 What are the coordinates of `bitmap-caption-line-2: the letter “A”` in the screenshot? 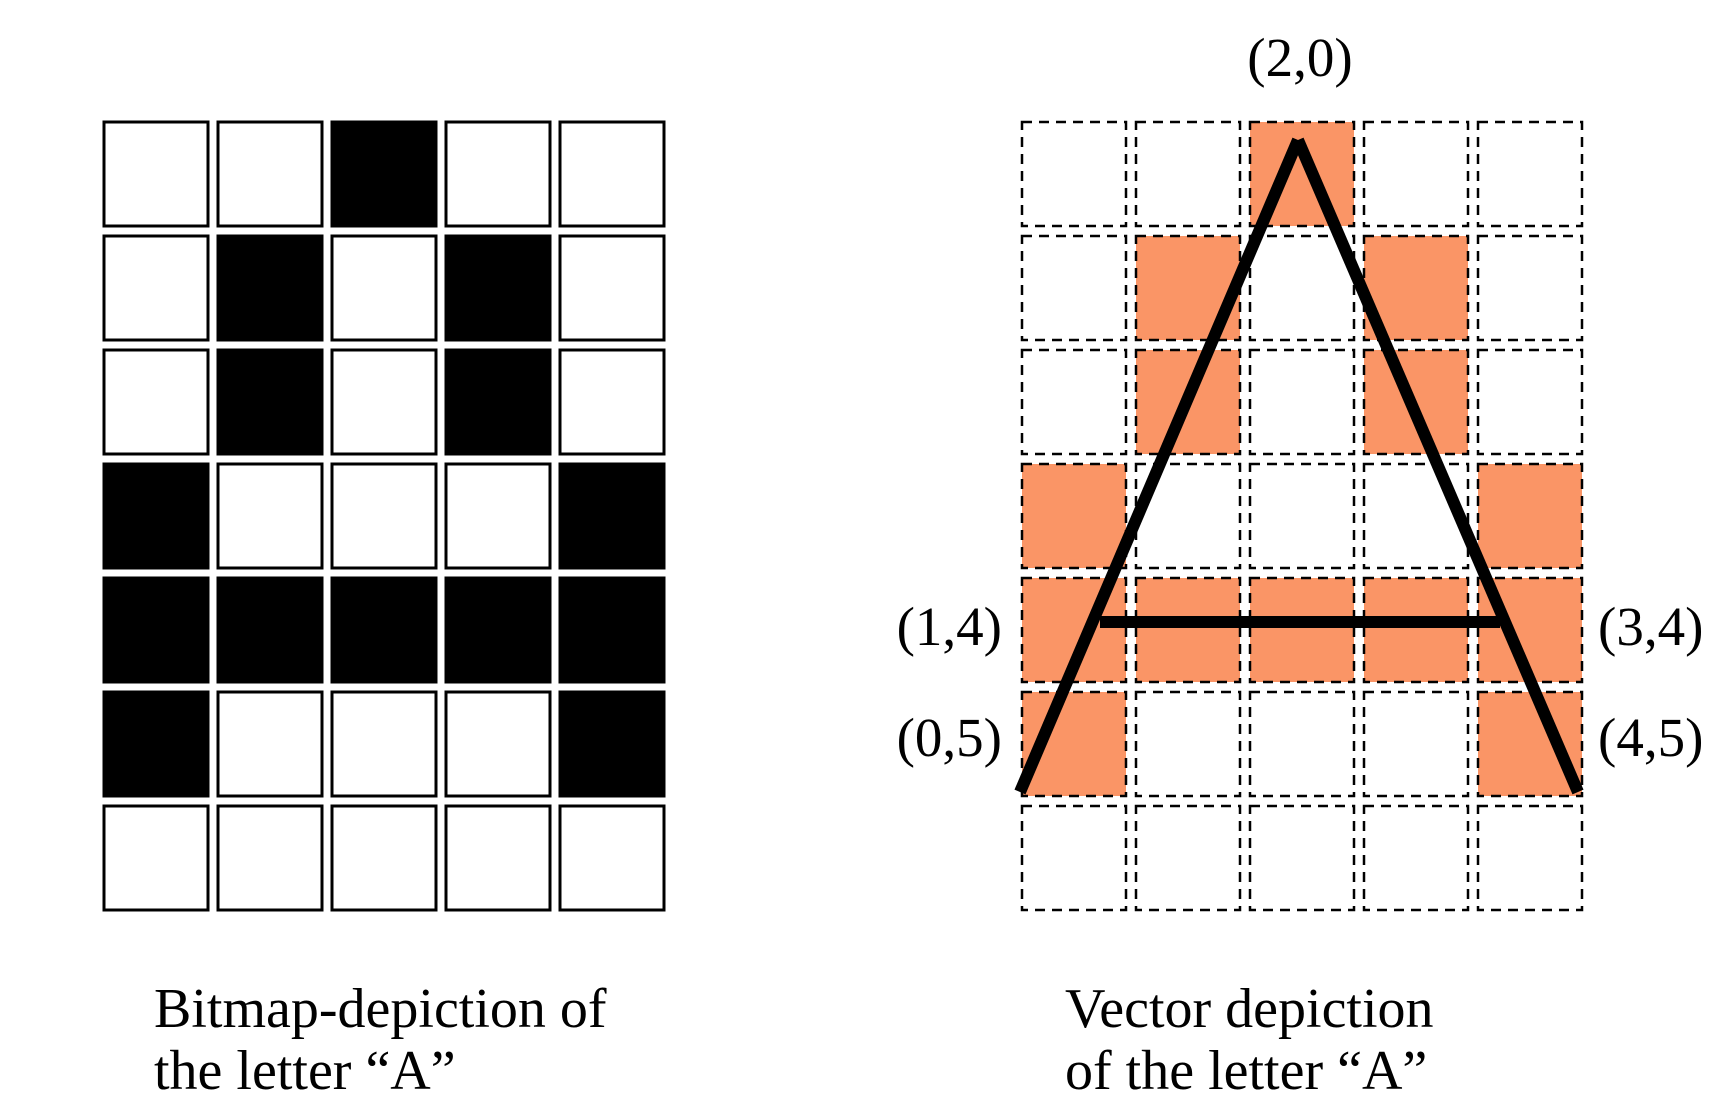 It's located at (305, 1071).